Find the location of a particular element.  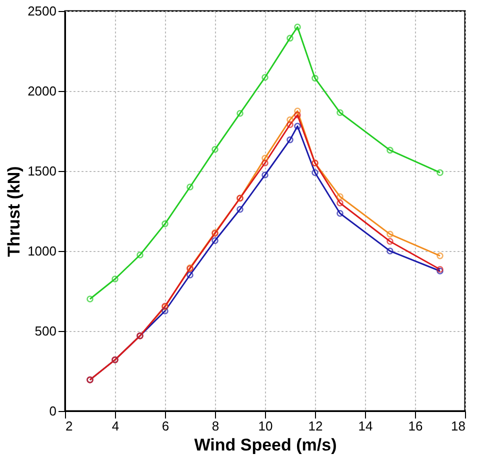

x-tick-label: 8 is located at coordinates (216, 426).